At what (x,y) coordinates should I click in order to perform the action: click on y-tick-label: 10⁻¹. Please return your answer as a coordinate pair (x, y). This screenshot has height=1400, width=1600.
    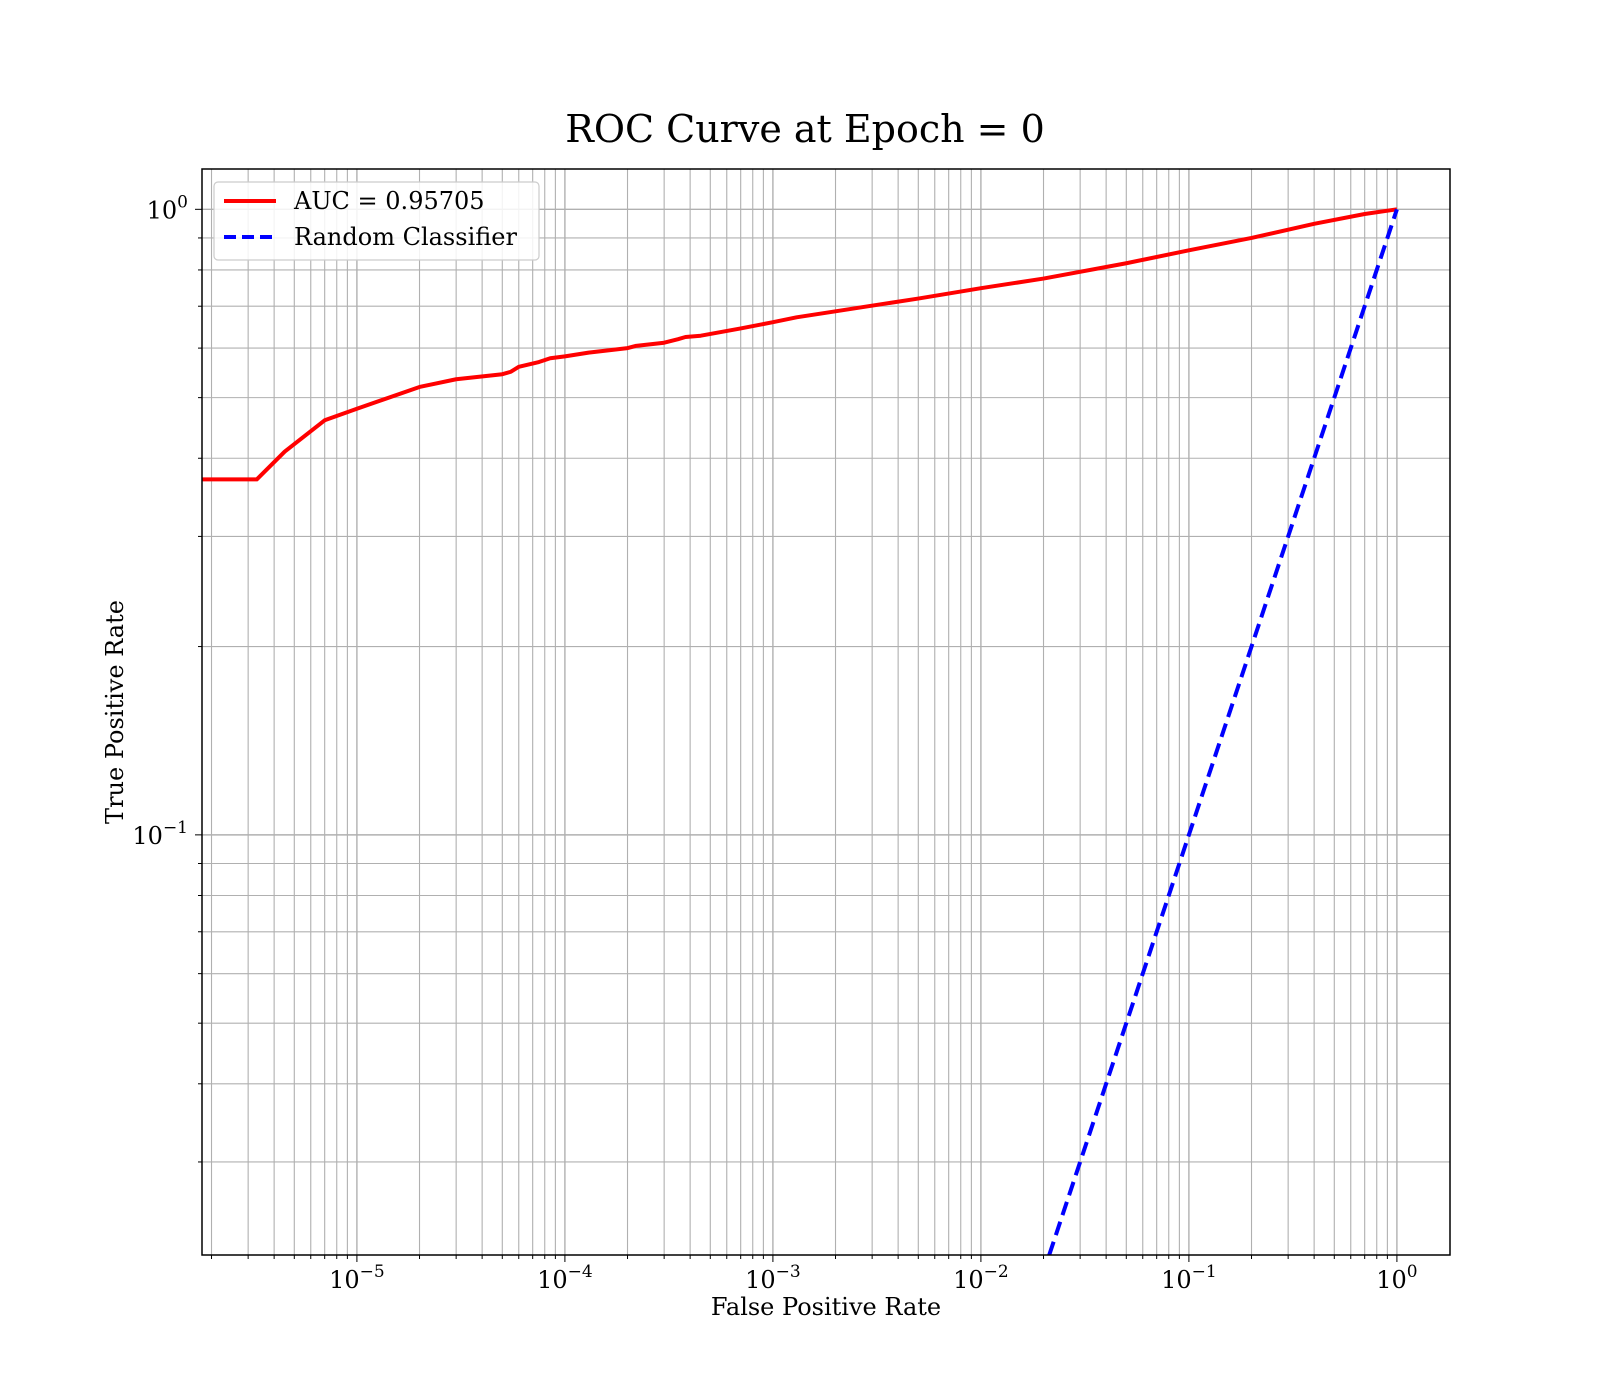
    Looking at the image, I should click on (160, 834).